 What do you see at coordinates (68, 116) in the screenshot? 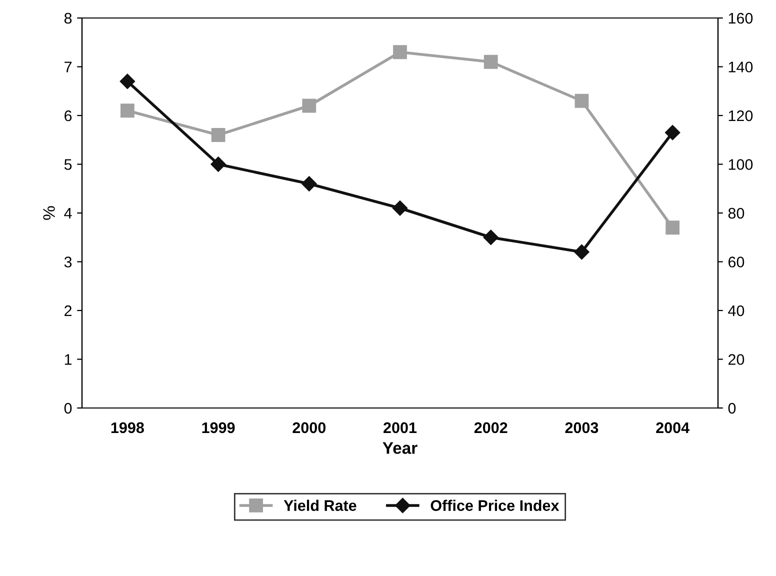
I see `y-tick-label: 6` at bounding box center [68, 116].